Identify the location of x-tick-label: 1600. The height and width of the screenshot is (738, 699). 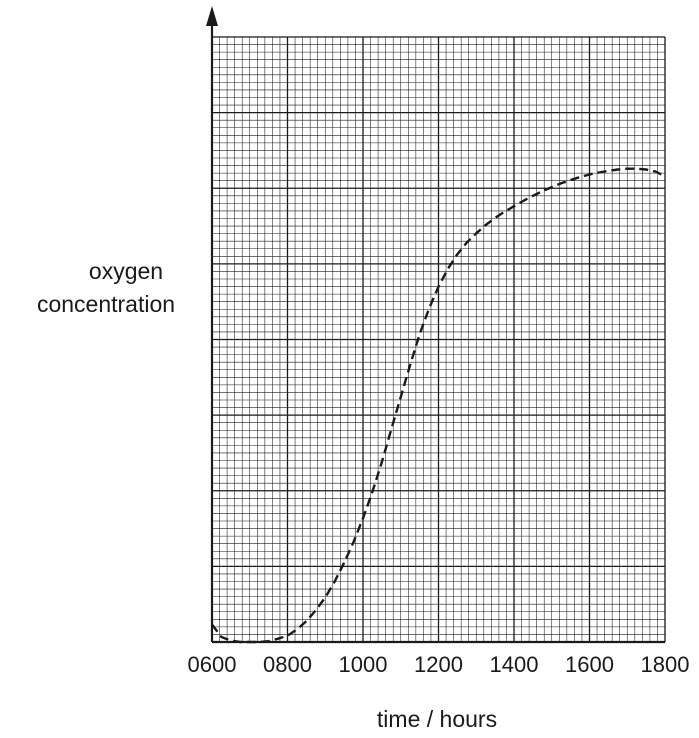
(589, 664).